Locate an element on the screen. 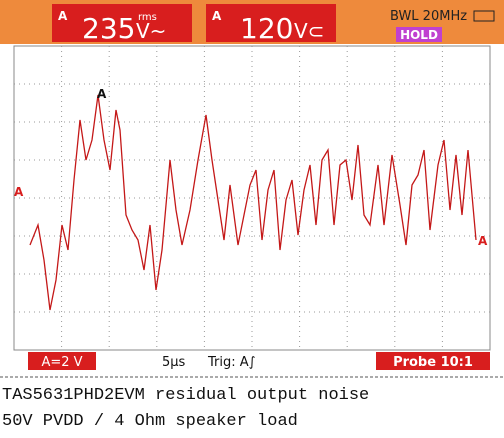  ch2-value: 120 is located at coordinates (266, 28).